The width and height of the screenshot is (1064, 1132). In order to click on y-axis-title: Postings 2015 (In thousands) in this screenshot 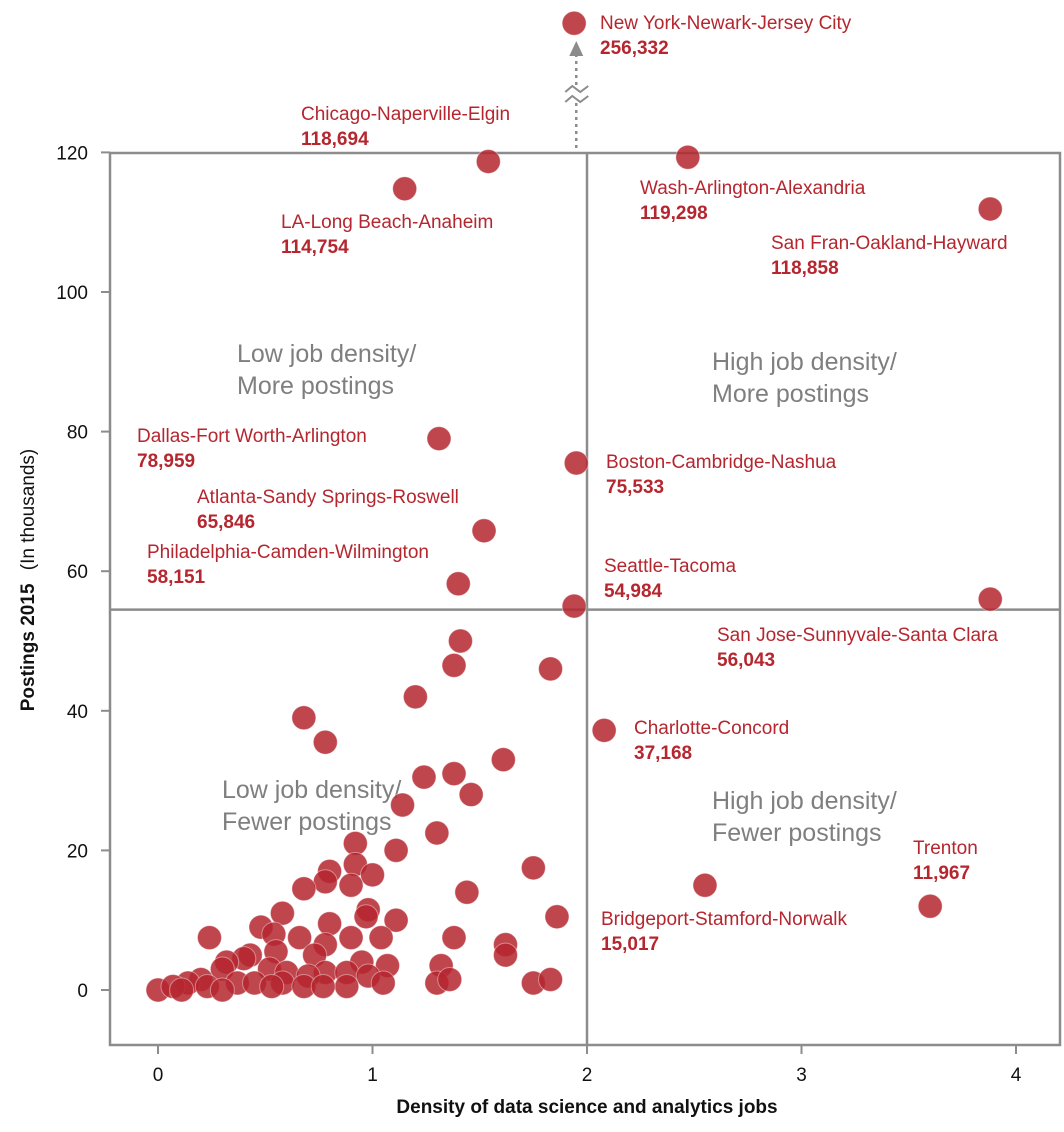, I will do `click(28, 580)`.